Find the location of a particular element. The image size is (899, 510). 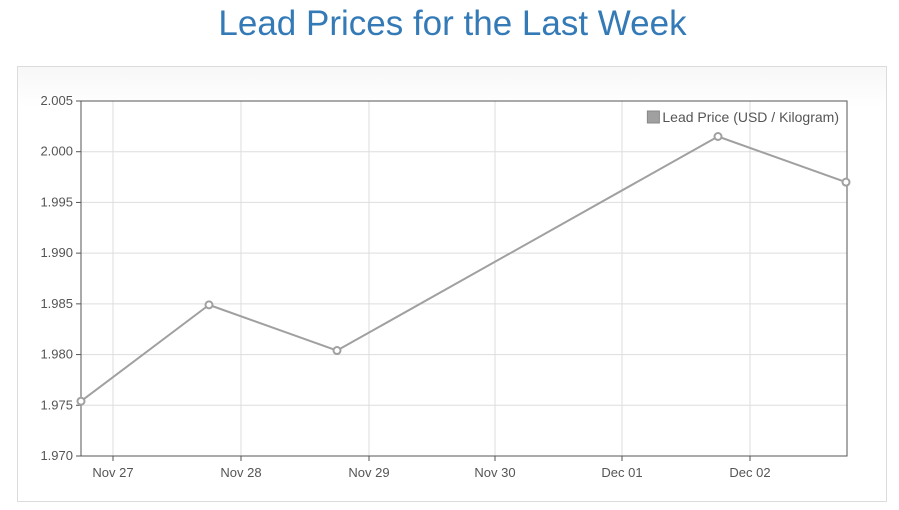

x-tick-label: Dec 01 is located at coordinates (621, 472).